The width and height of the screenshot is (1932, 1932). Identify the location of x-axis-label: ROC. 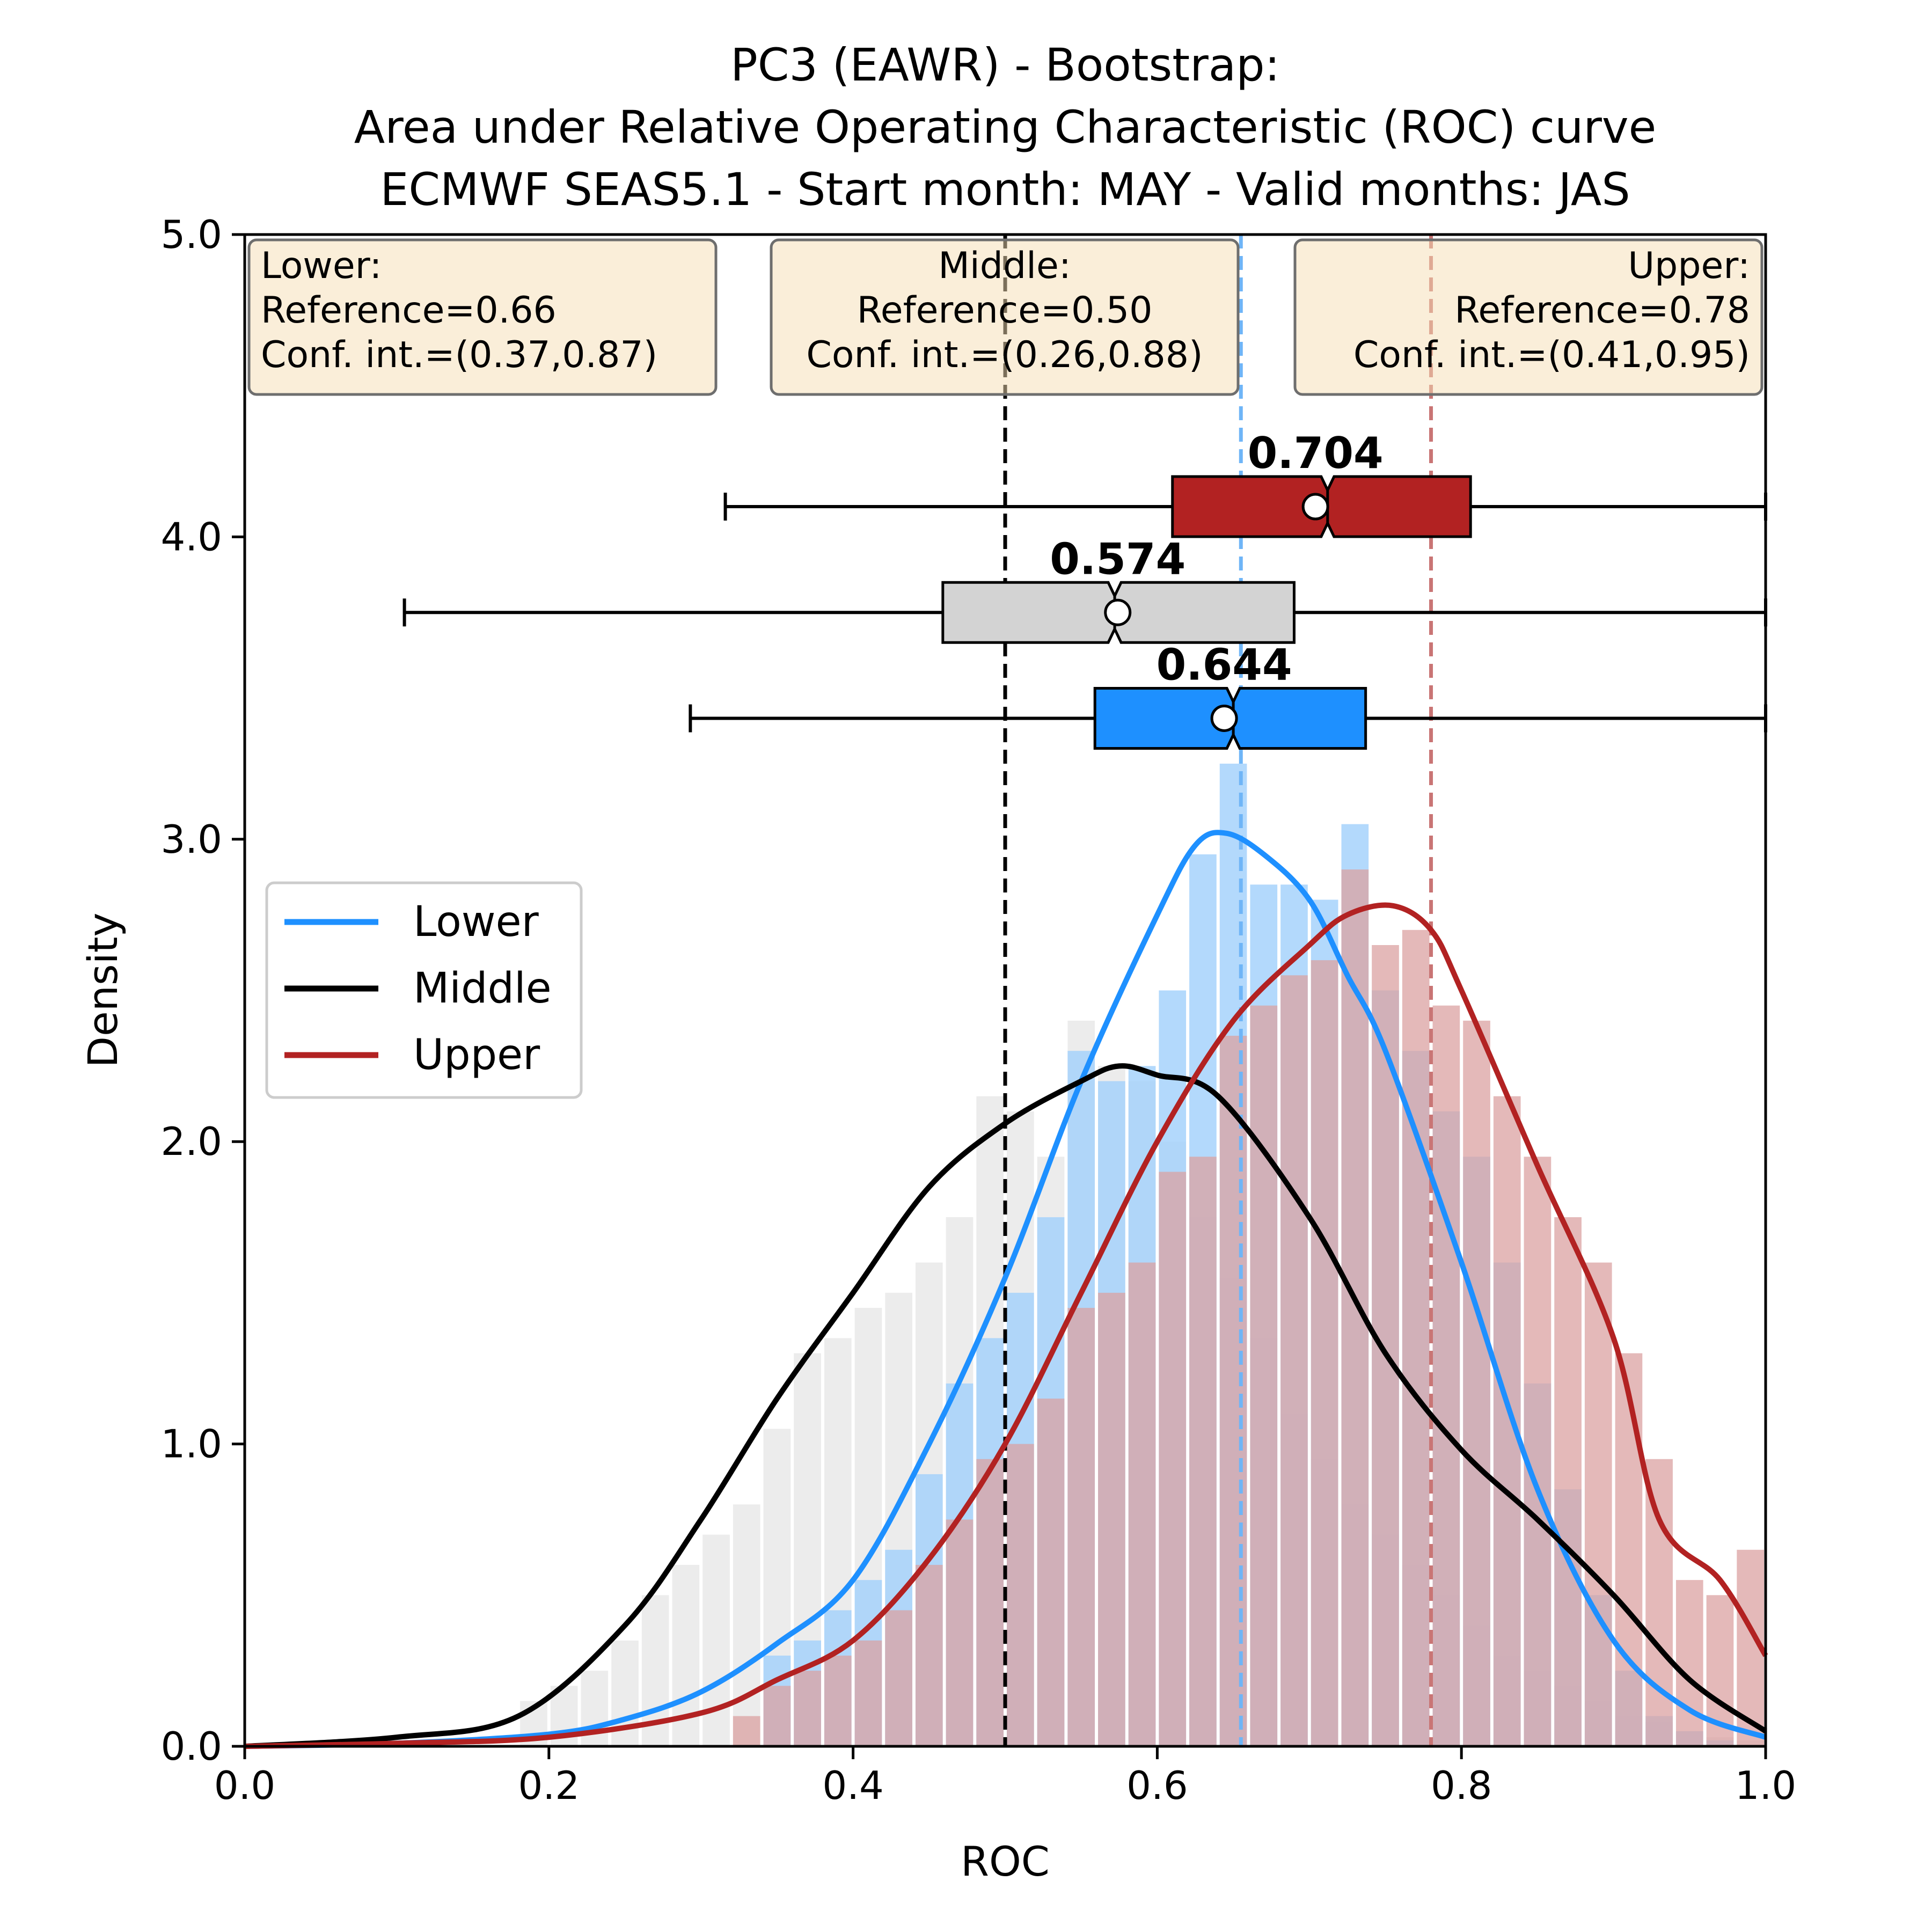
(1005, 1861).